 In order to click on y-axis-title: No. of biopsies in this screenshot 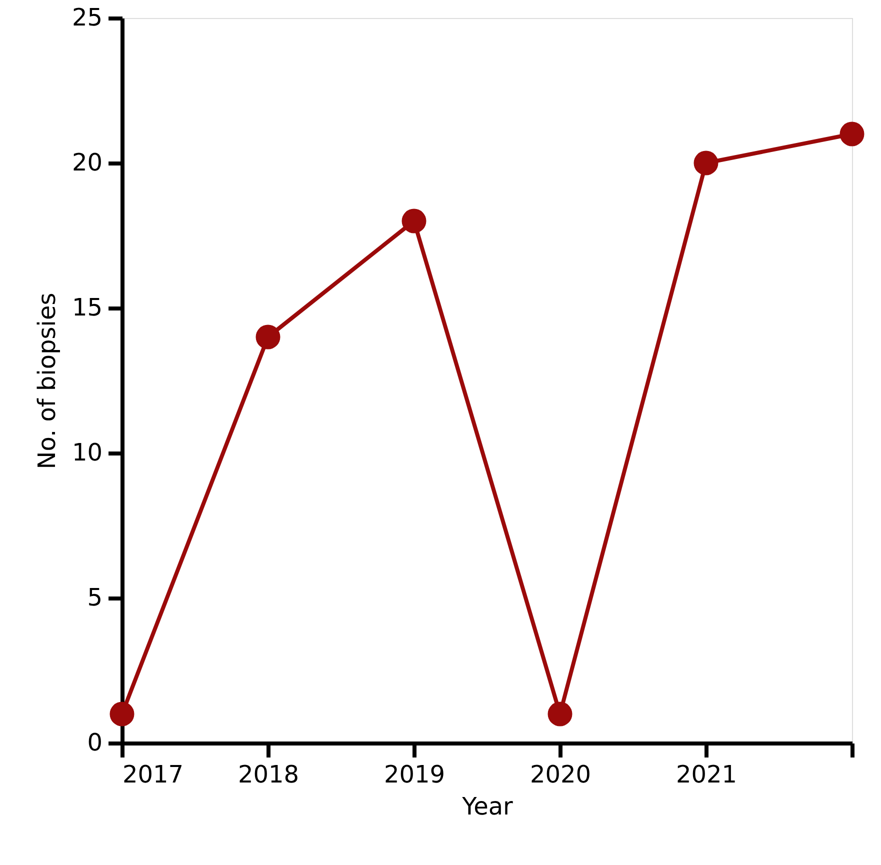, I will do `click(46, 381)`.